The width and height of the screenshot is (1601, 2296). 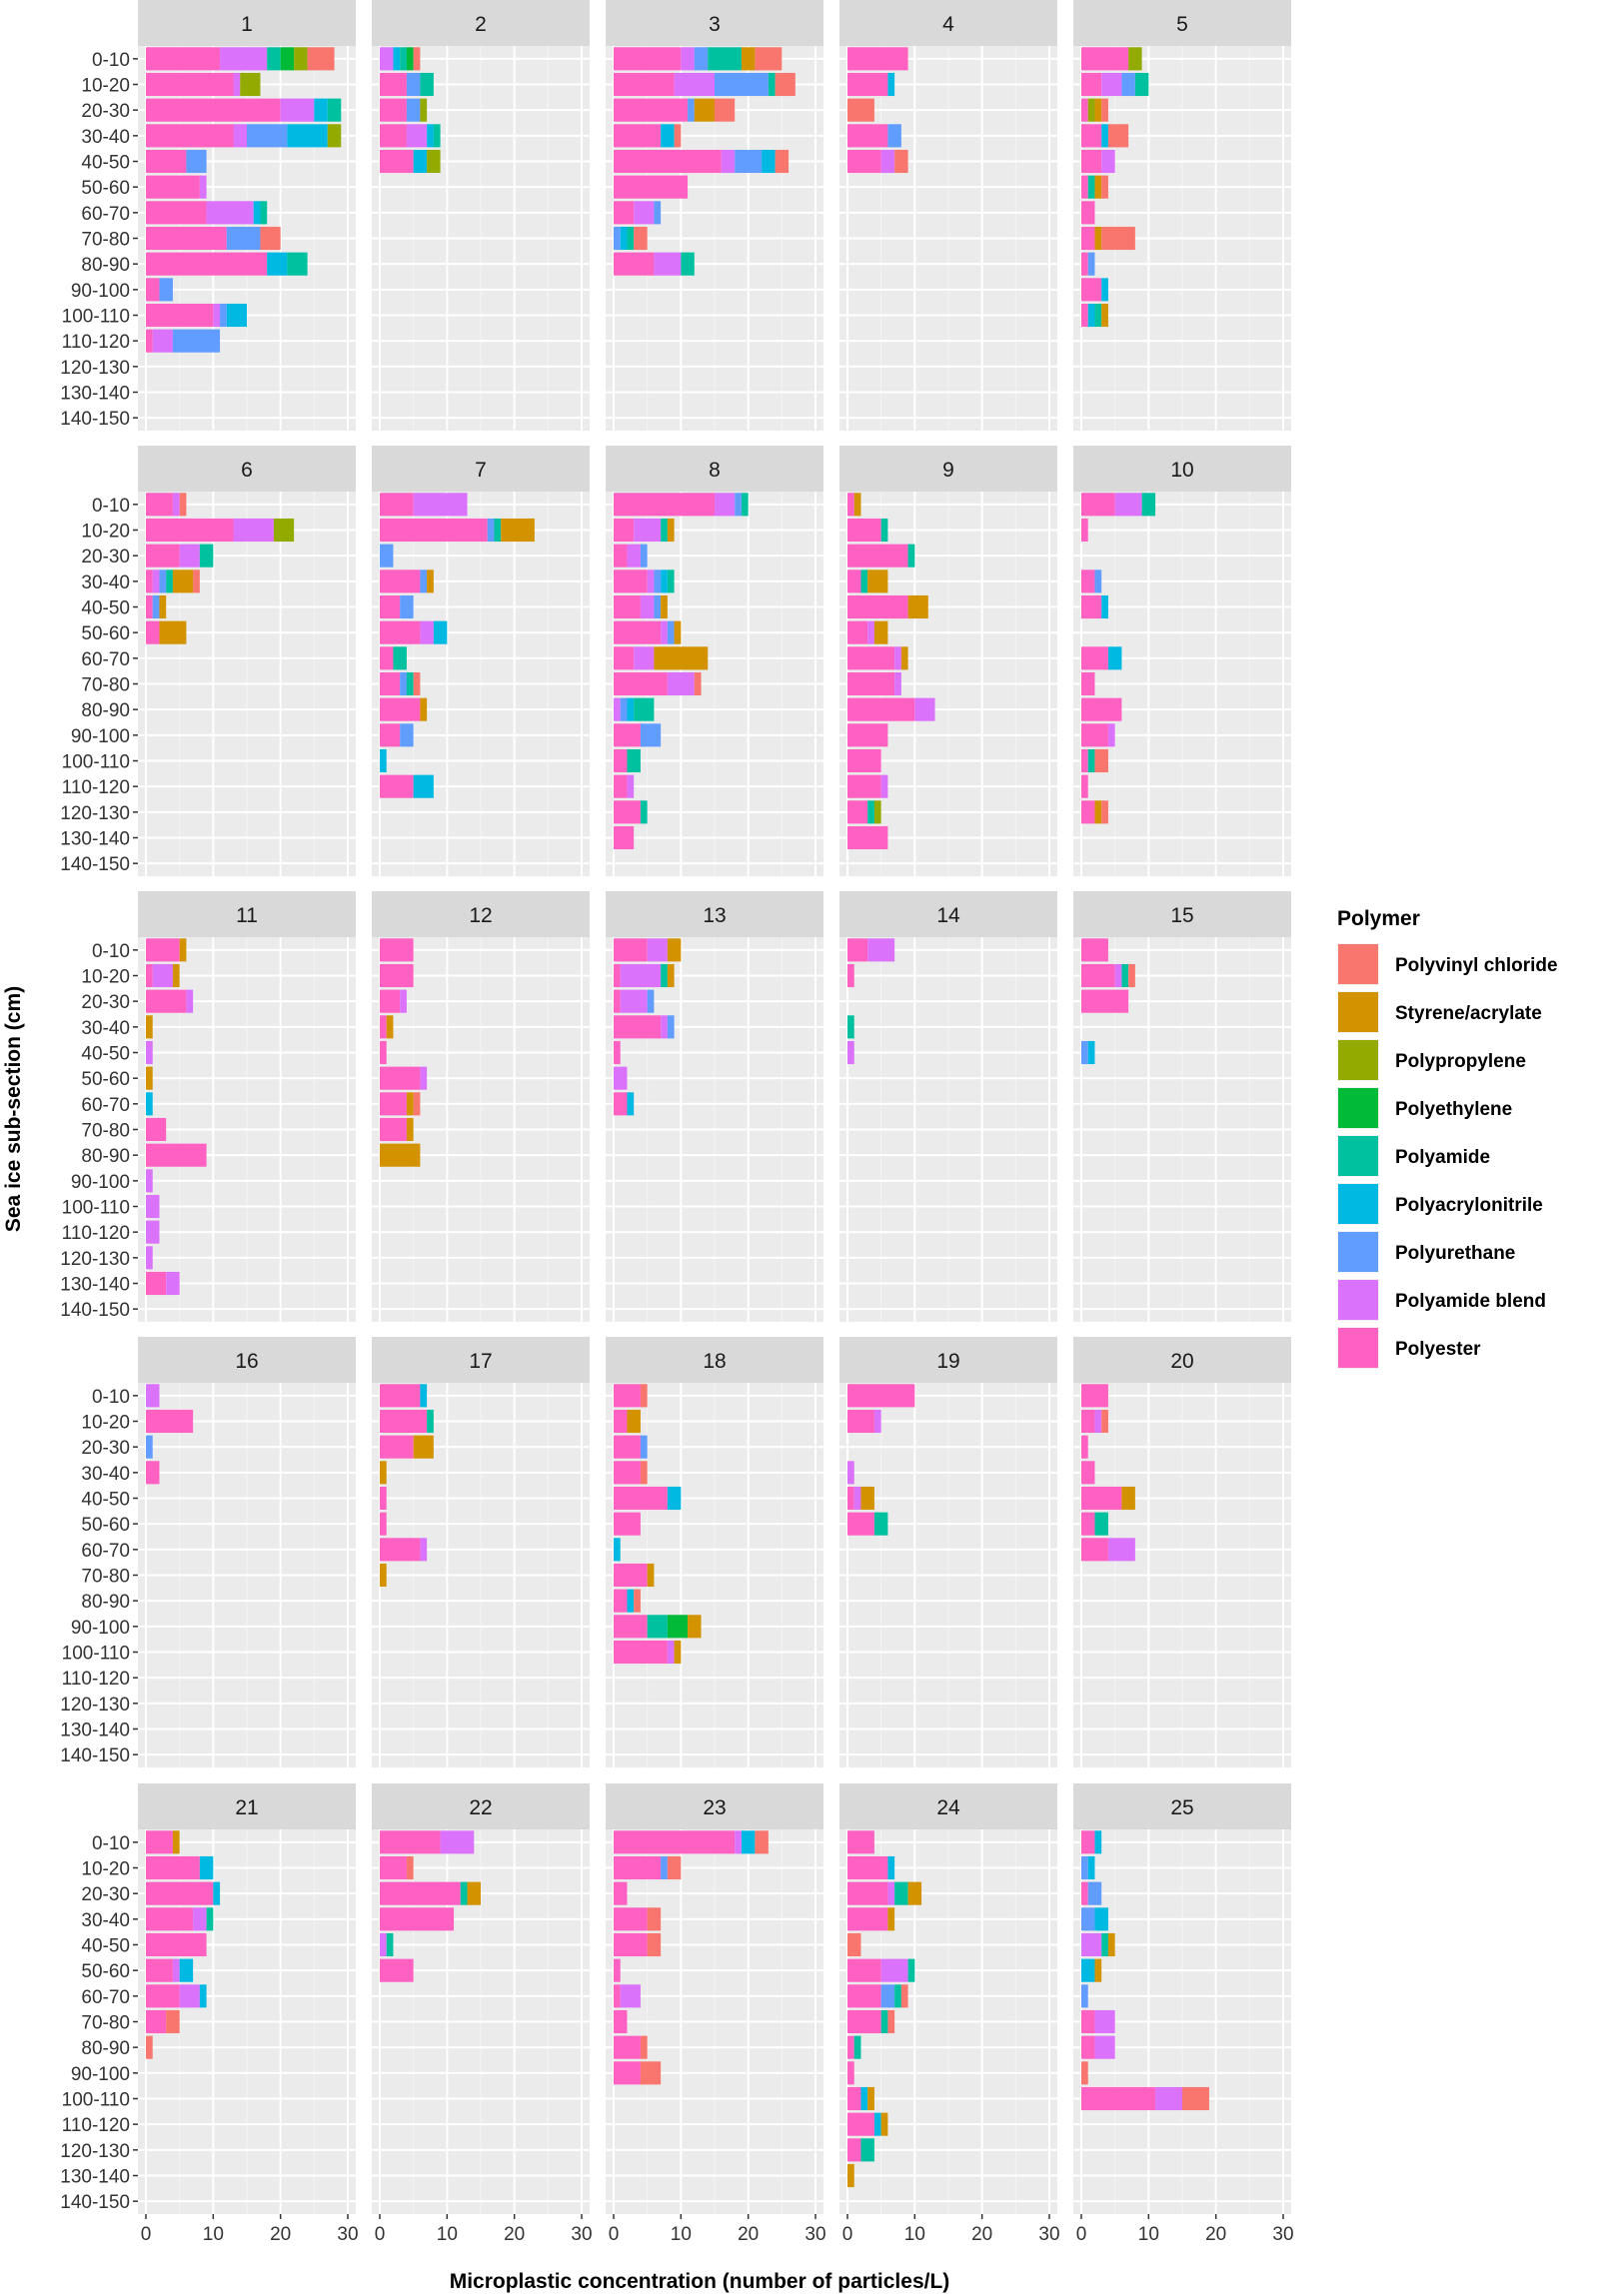 I want to click on legend-label: Polyacrylonitrile, so click(x=1469, y=1205).